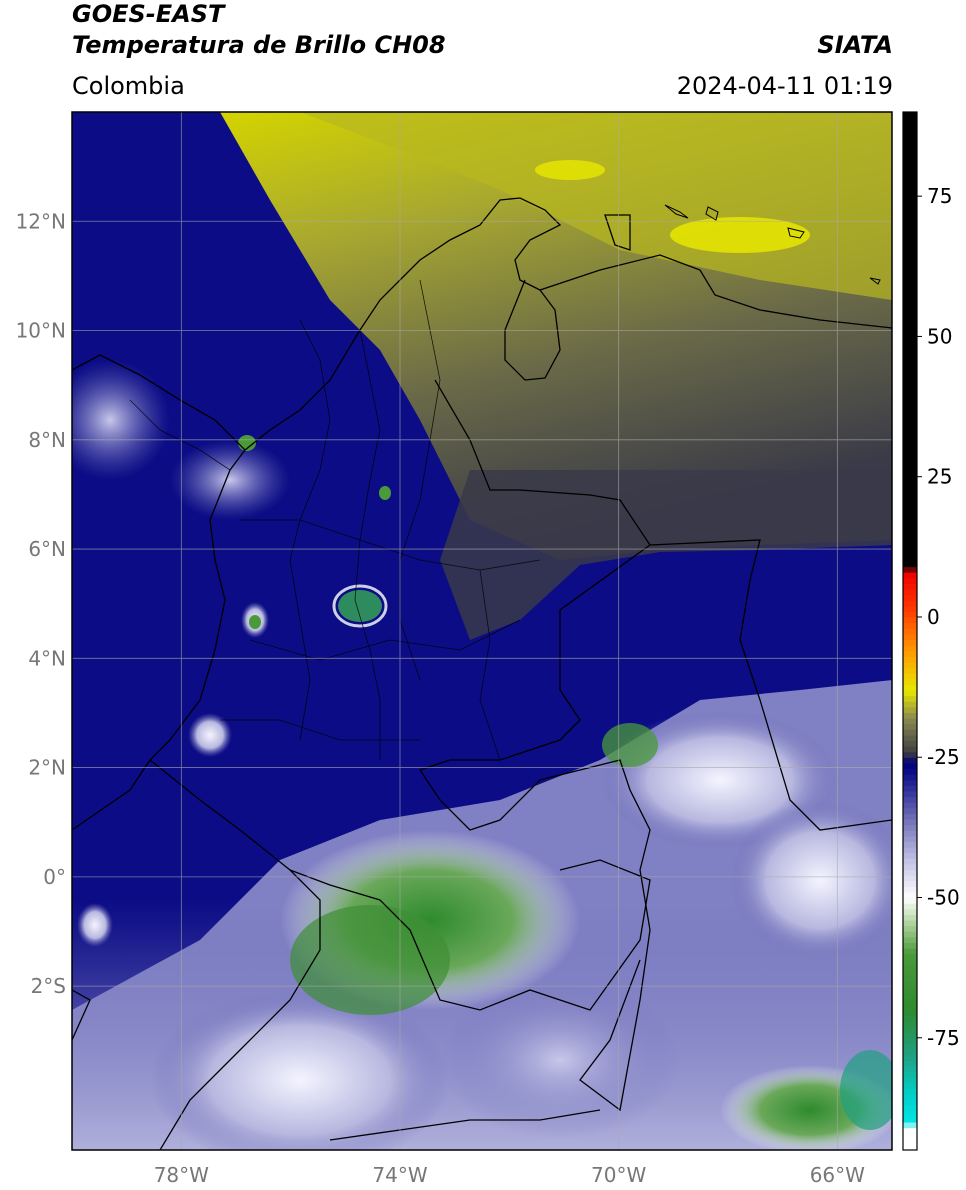 Image resolution: width=966 pixels, height=1190 pixels. I want to click on deep-convection-core, so click(370, 960).